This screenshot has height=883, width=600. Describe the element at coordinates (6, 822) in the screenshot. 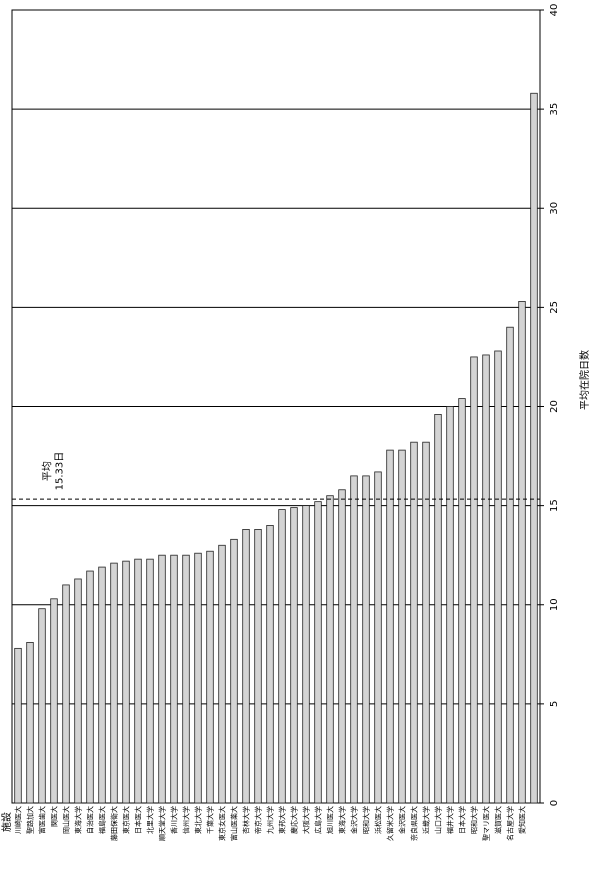

I see `category-axis-title: 施設` at that location.